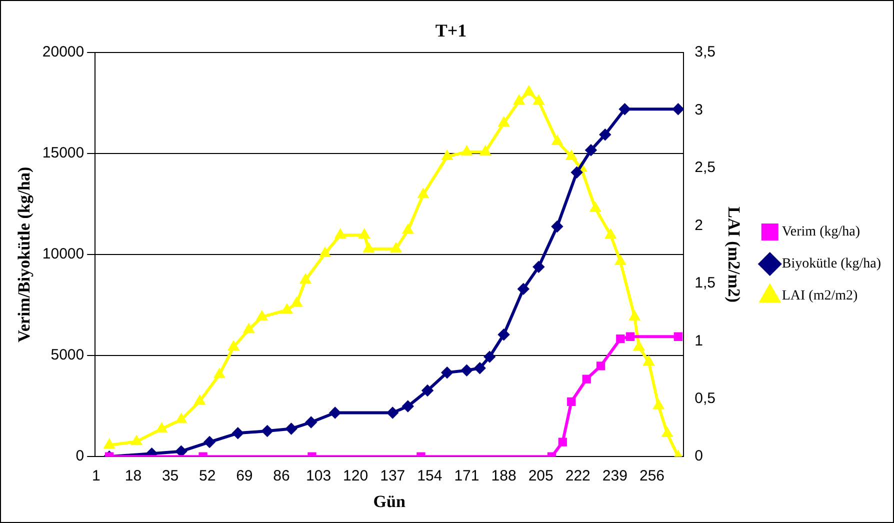  I want to click on x-tick-label: 69, so click(244, 476).